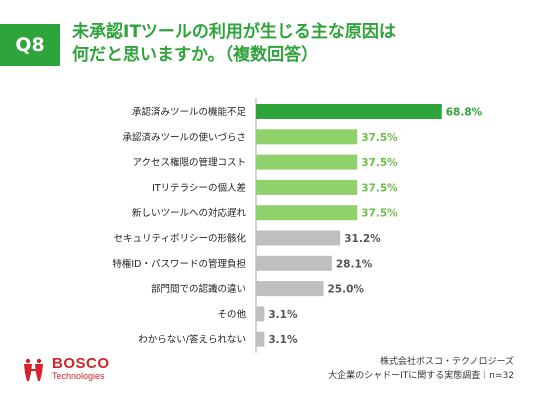 This screenshot has width=536, height=402. I want to click on question-number-badge: Q8, so click(30, 45).